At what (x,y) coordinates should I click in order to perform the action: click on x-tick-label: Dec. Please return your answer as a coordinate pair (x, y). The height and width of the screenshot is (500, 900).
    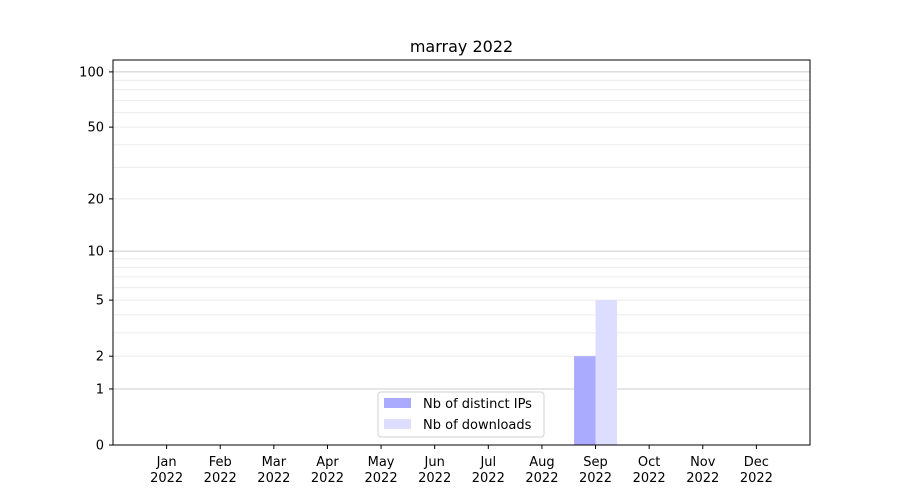
    Looking at the image, I should click on (756, 462).